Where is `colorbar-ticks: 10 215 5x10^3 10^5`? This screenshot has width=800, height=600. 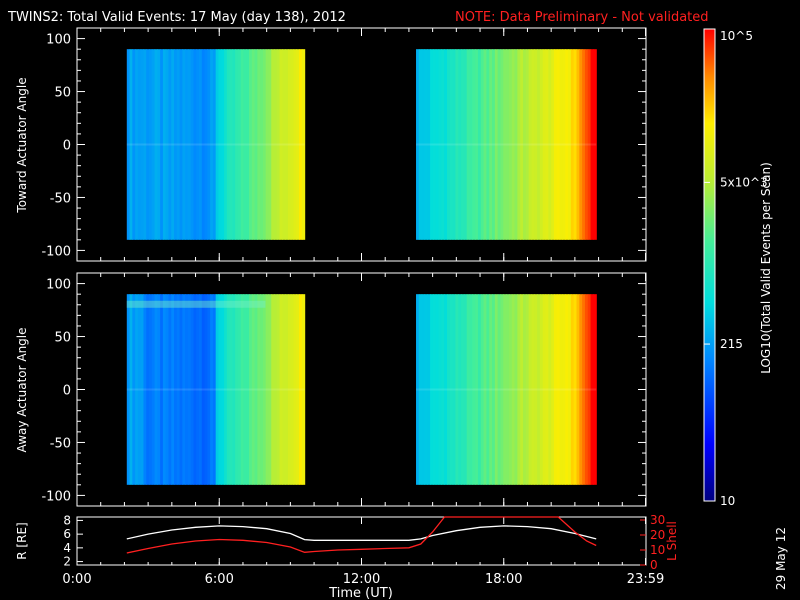 colorbar-ticks: 10 215 5x10^3 10^5 is located at coordinates (736, 268).